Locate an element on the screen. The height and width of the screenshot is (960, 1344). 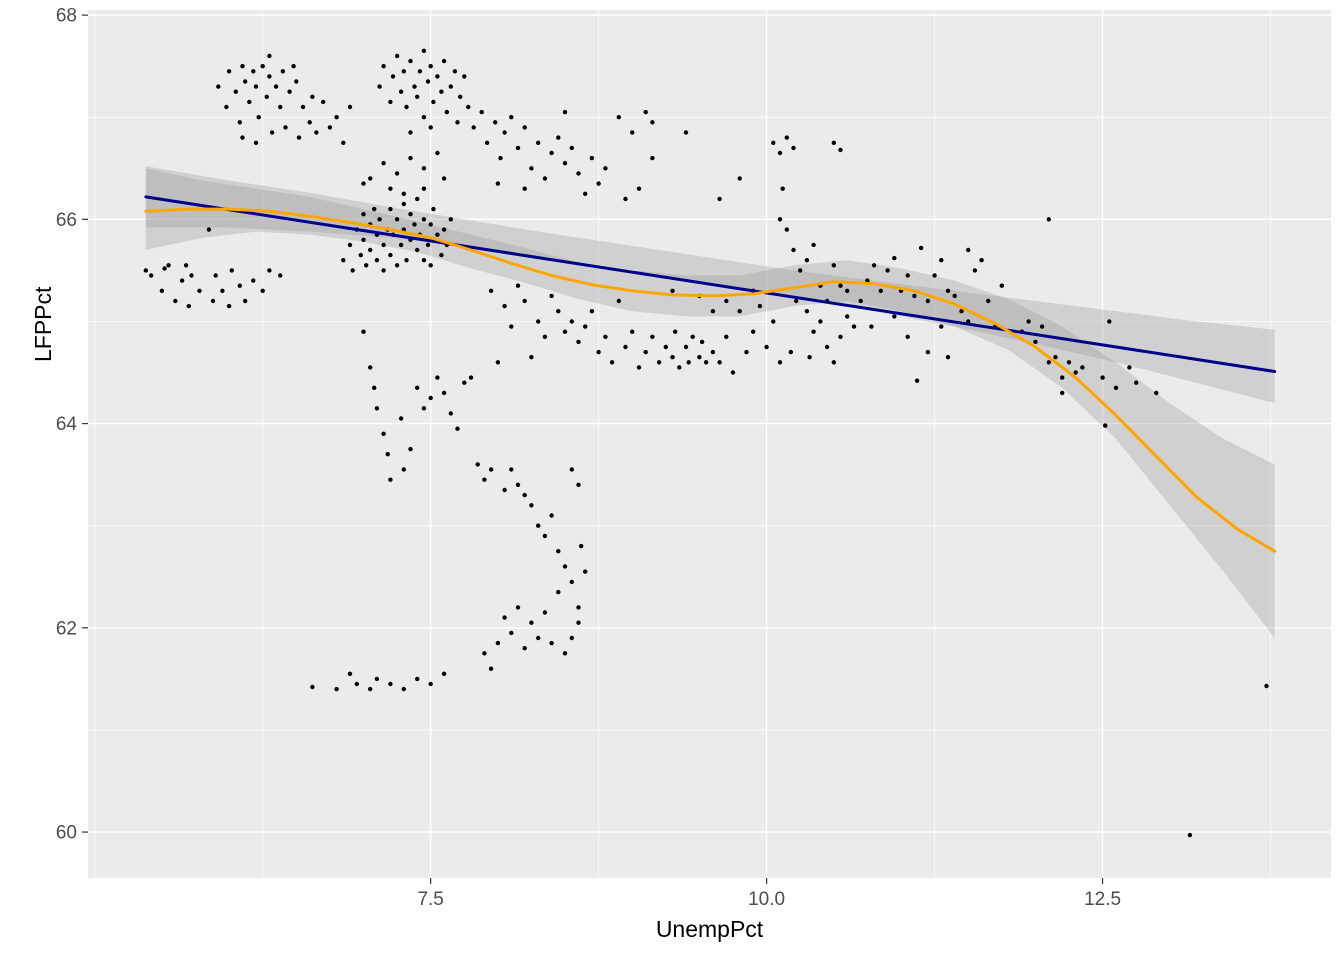
x-tick-label: 7.5 is located at coordinates (430, 899).